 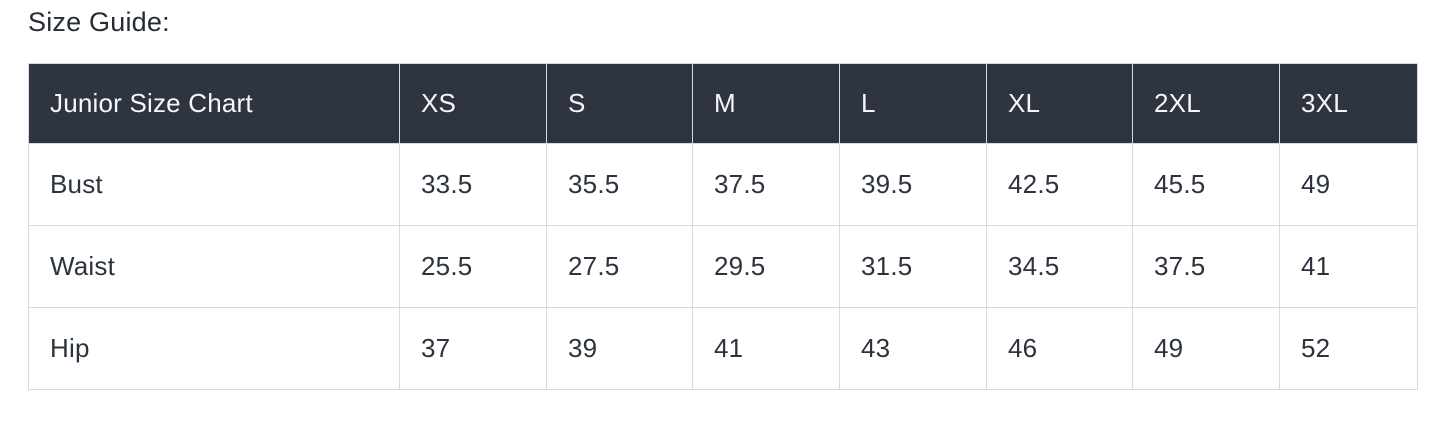 What do you see at coordinates (619, 266) in the screenshot?
I see `cell-waist-s: 27.5` at bounding box center [619, 266].